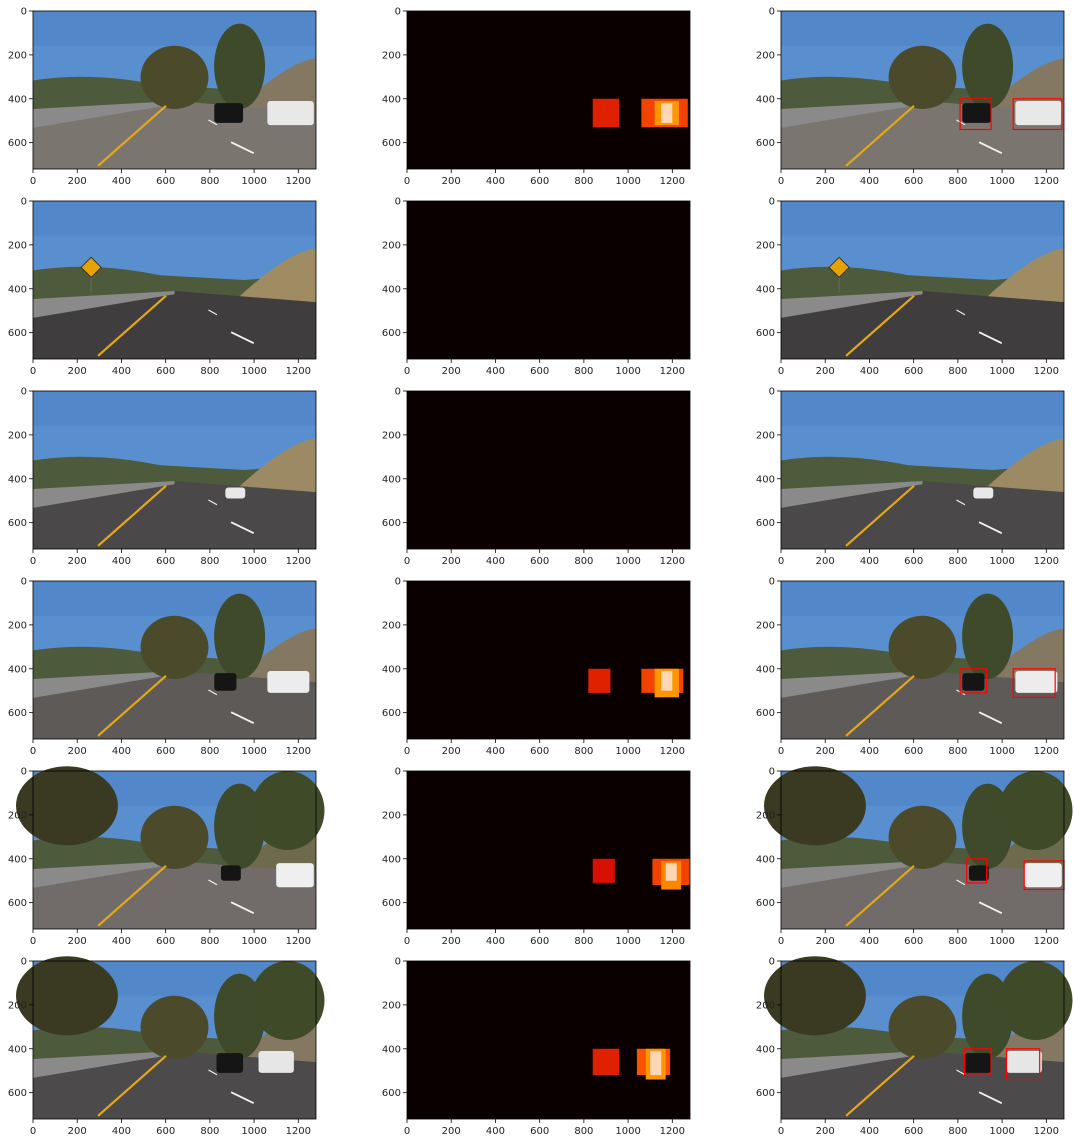 The image size is (1074, 1144). I want to click on detection-panel: 0 200 400 600 800 1000 1200 0 200 400 600, so click(914, 856).